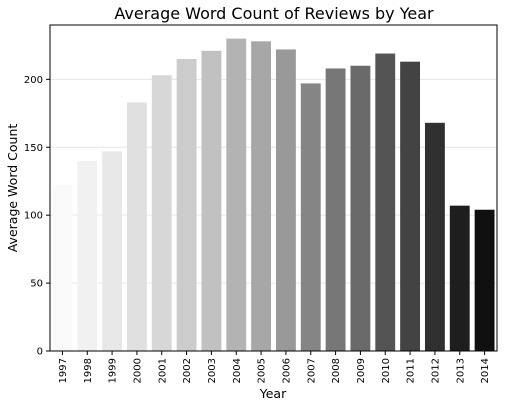 The image size is (507, 408). What do you see at coordinates (361, 370) in the screenshot?
I see `x-tick-label: 2009` at bounding box center [361, 370].